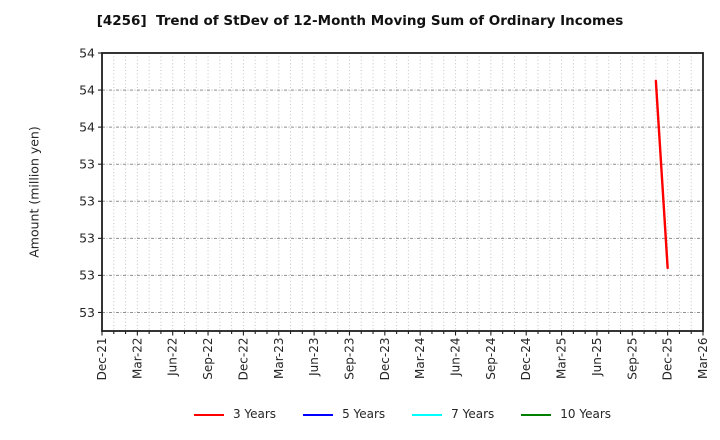  Describe the element at coordinates (349, 359) in the screenshot. I see `x-tick-label: Sep-23` at that location.